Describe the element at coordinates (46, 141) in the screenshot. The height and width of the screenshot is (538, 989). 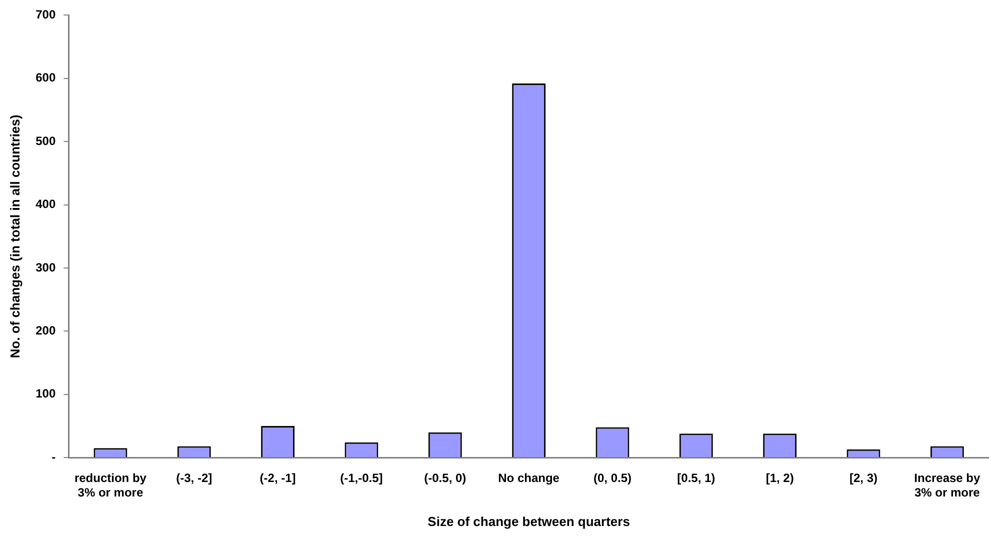
I see `y-tick-label: 500` at that location.